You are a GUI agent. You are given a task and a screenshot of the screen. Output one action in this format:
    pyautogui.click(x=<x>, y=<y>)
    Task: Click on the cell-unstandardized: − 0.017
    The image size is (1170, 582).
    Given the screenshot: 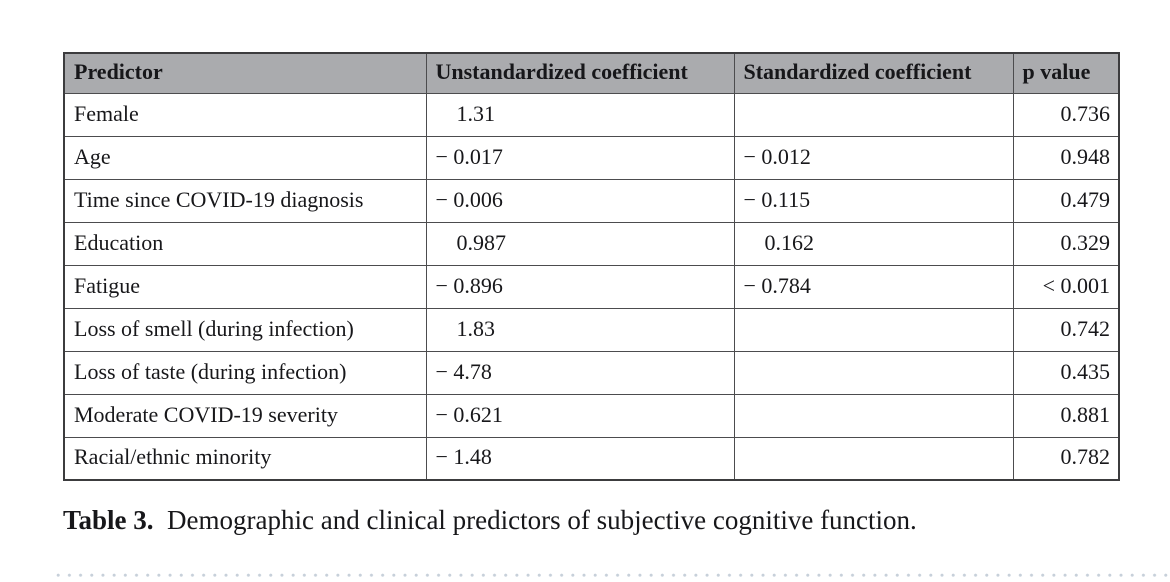 What is the action you would take?
    pyautogui.click(x=580, y=157)
    